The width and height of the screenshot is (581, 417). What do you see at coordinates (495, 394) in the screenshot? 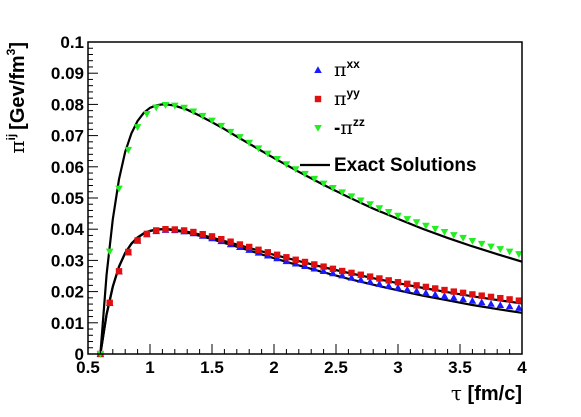
I see `x-axis-unit: [fm/c]` at bounding box center [495, 394].